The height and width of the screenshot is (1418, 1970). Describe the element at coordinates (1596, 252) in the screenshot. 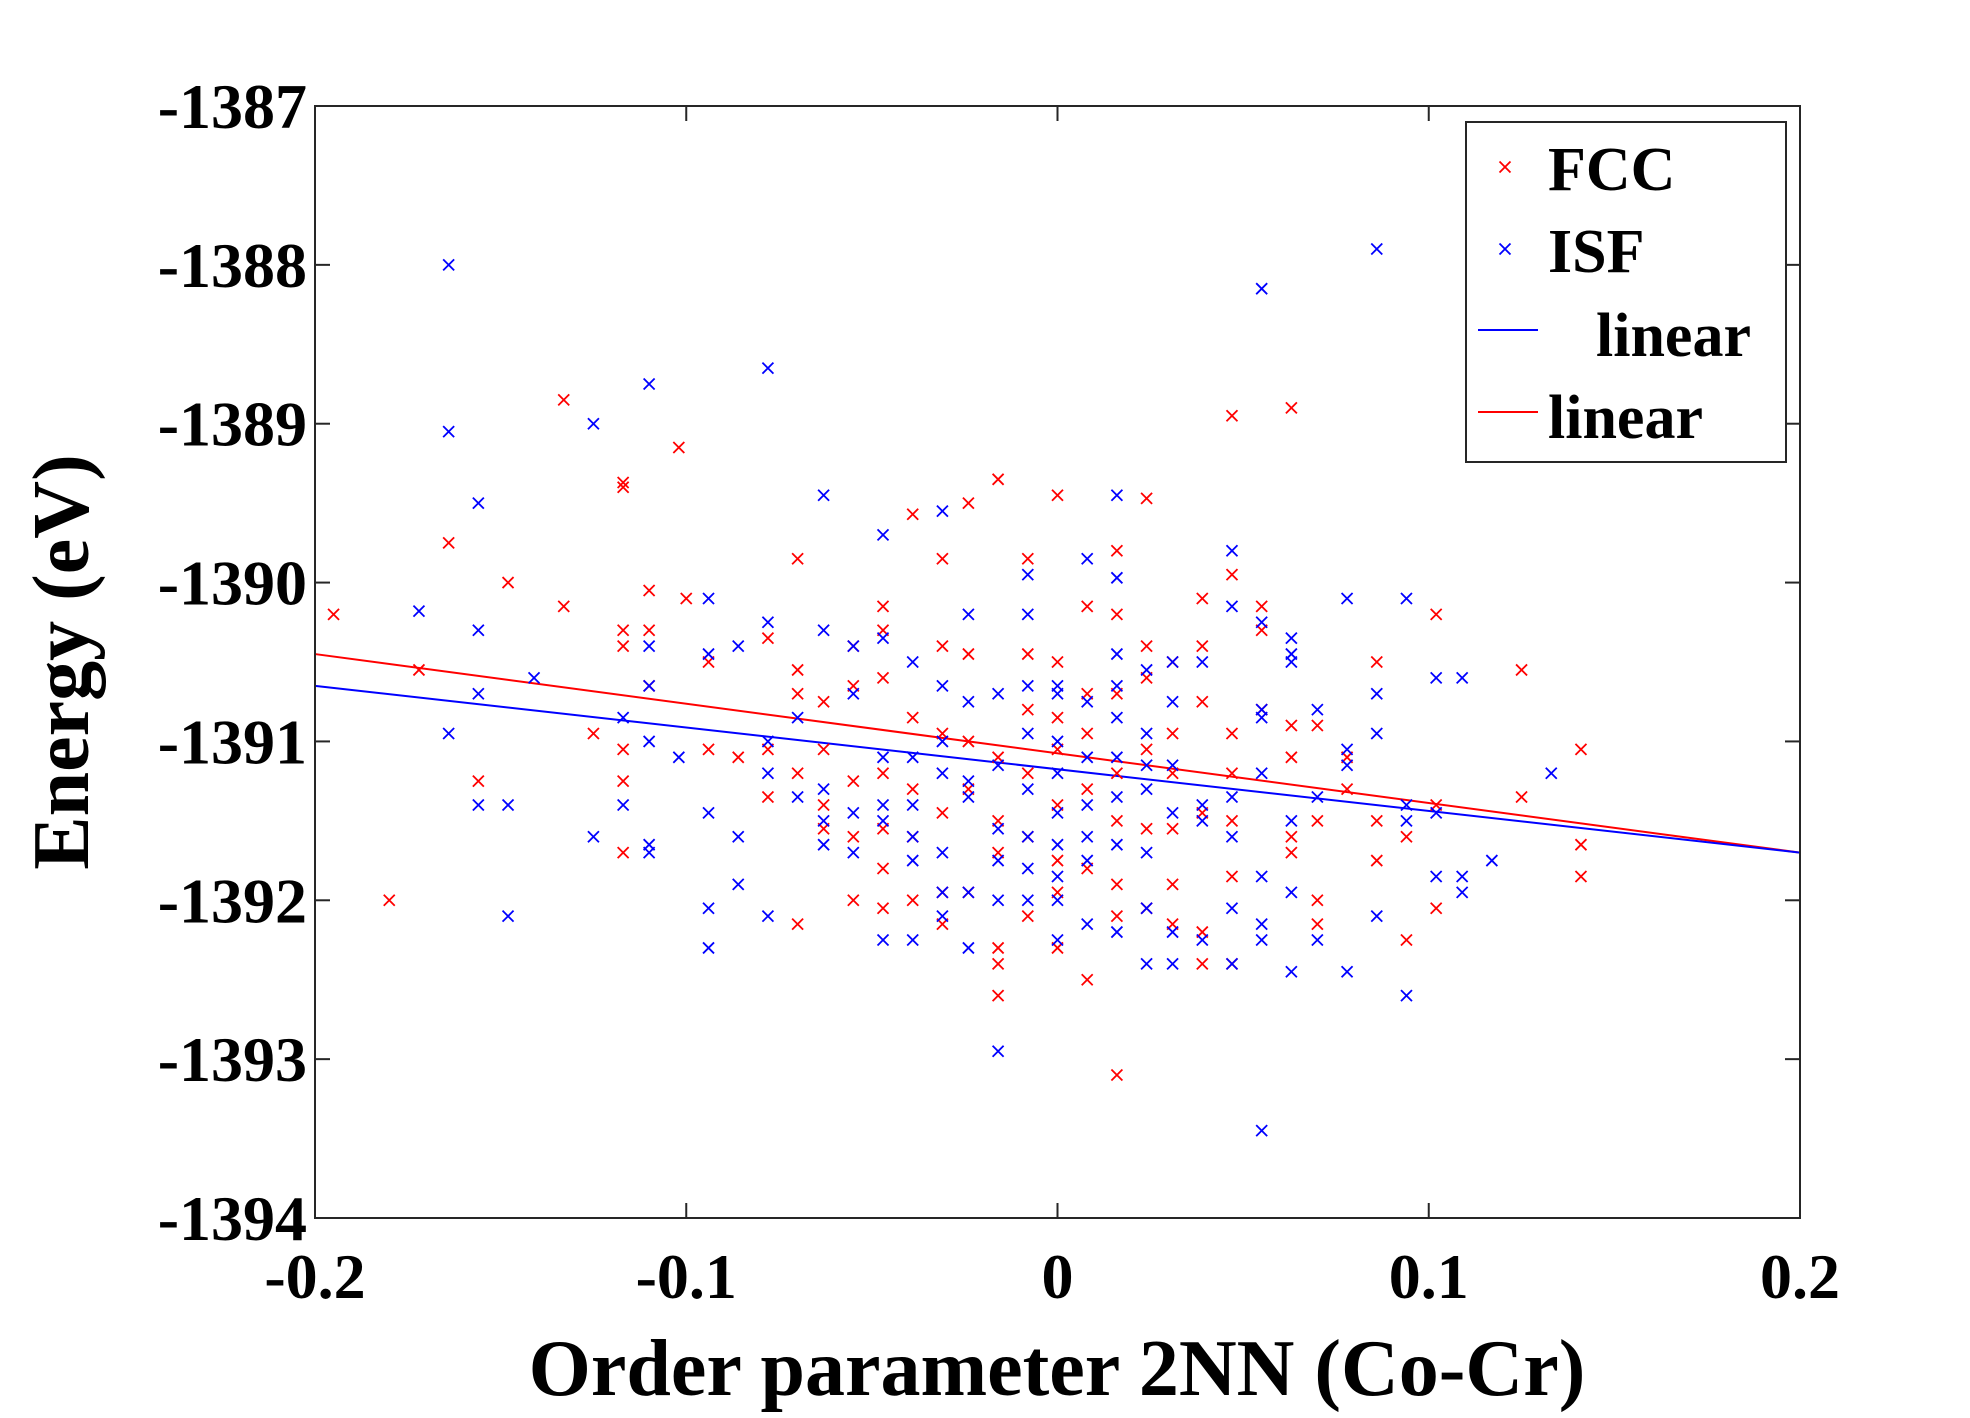

I see `legend-label: ISF` at that location.